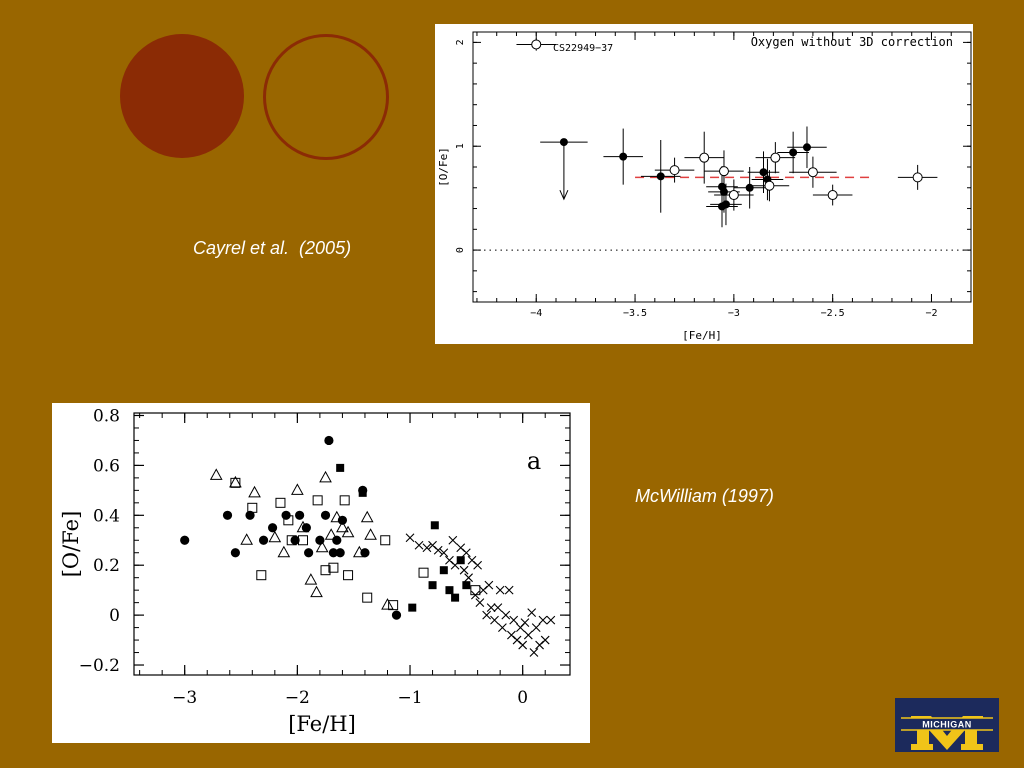 The height and width of the screenshot is (768, 1024). What do you see at coordinates (536, 313) in the screenshot?
I see `plot1-xtick-label: −4` at bounding box center [536, 313].